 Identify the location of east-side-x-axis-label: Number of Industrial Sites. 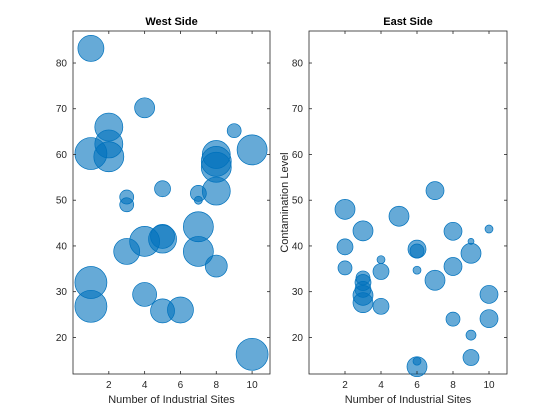
(408, 400).